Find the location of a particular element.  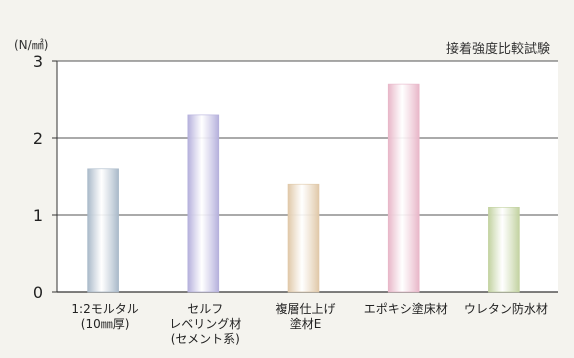

x-tick-label: エポキシ塗床材 is located at coordinates (406, 308).